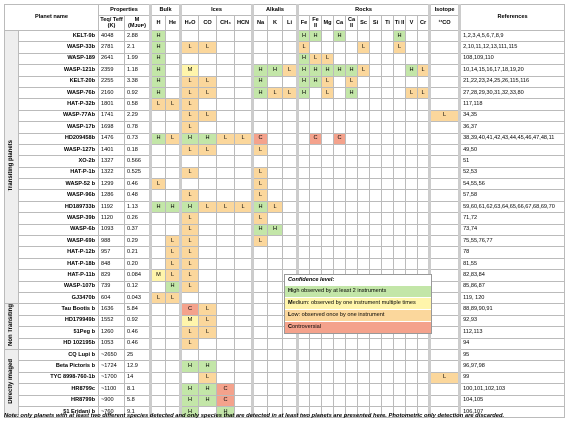 The image size is (568, 425). What do you see at coordinates (216, 10) in the screenshot?
I see `group-header: Ices` at bounding box center [216, 10].